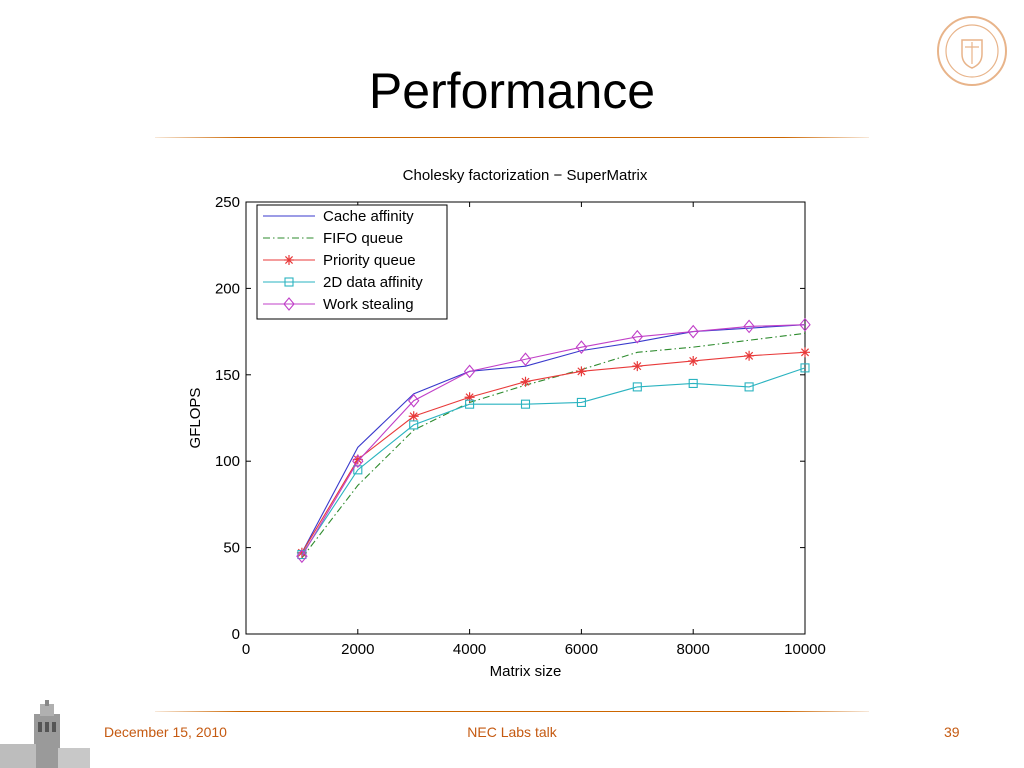 Image resolution: width=1024 pixels, height=768 pixels. Describe the element at coordinates (525, 175) in the screenshot. I see `chart-title: Cholesky factorization − SuperMatrix` at that location.